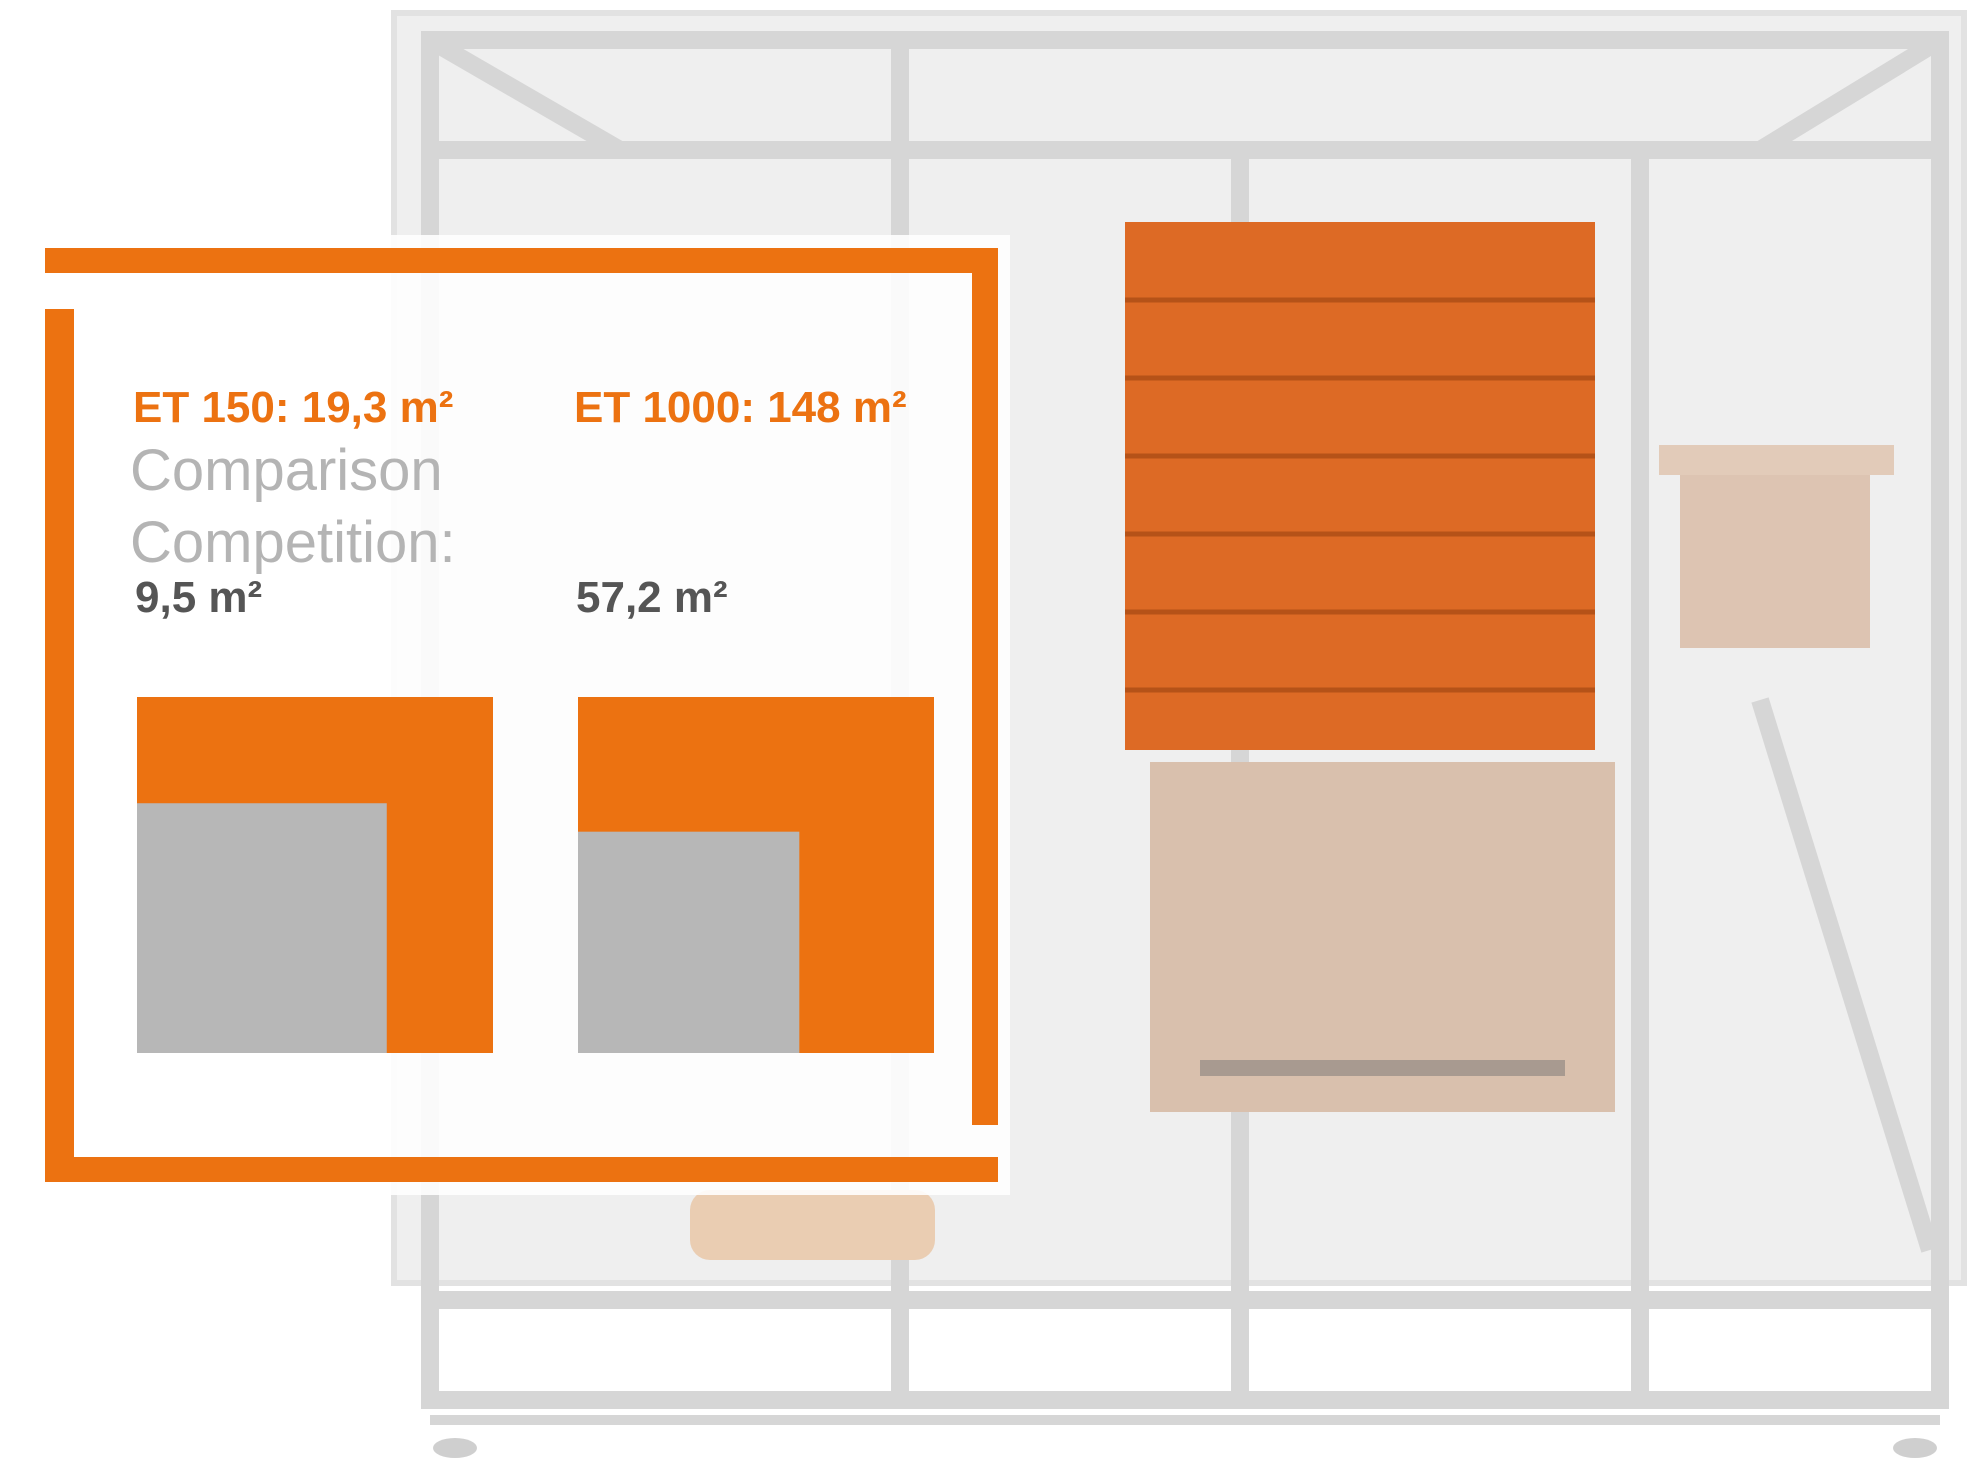 The height and width of the screenshot is (1470, 1983). I want to click on border-top, so click(521, 260).